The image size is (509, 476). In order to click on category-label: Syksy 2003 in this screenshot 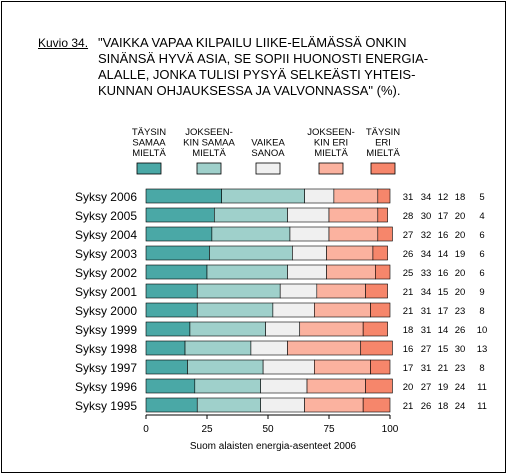, I will do `click(106, 254)`.